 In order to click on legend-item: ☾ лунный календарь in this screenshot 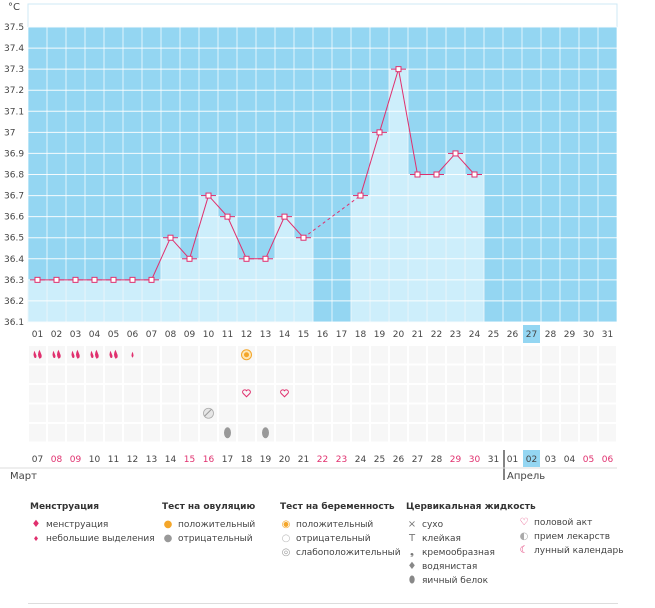, I will do `click(571, 550)`.